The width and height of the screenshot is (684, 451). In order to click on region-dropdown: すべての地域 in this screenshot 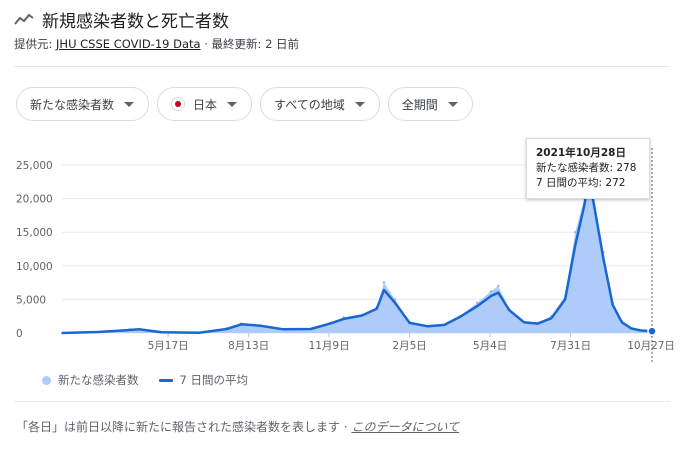, I will do `click(320, 104)`.